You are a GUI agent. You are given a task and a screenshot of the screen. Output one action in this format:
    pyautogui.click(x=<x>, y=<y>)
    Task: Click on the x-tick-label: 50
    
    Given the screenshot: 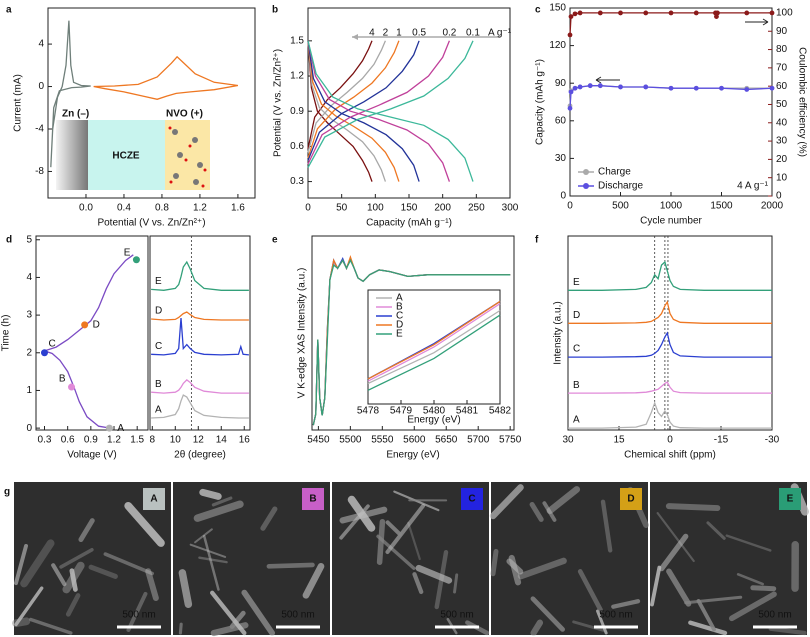 What is the action you would take?
    pyautogui.click(x=342, y=208)
    